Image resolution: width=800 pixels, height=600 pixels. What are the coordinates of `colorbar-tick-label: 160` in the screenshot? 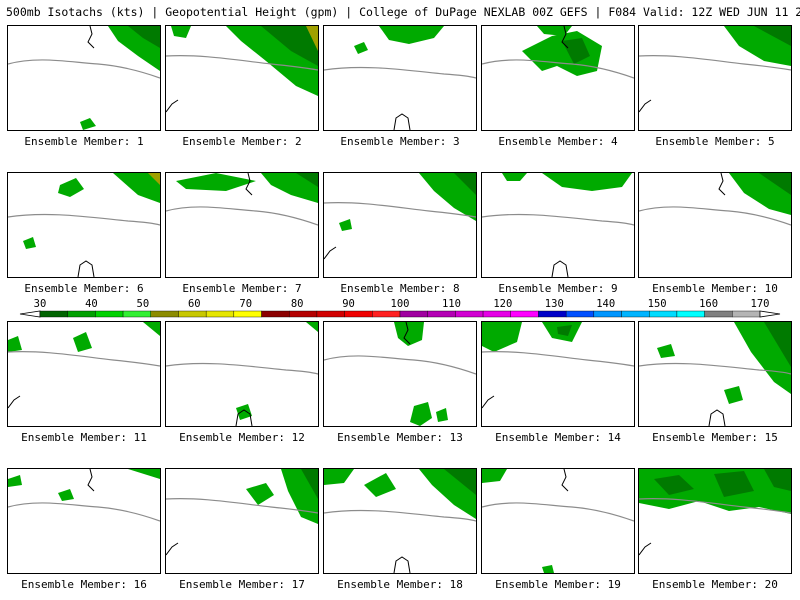 It's located at (708, 304).